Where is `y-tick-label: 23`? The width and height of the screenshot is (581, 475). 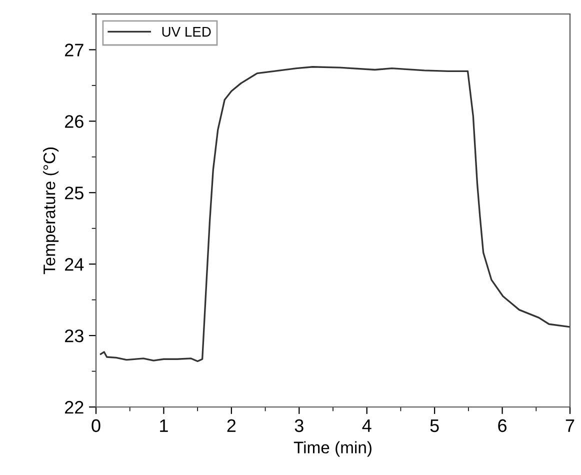 y-tick-label: 23 is located at coordinates (74, 335).